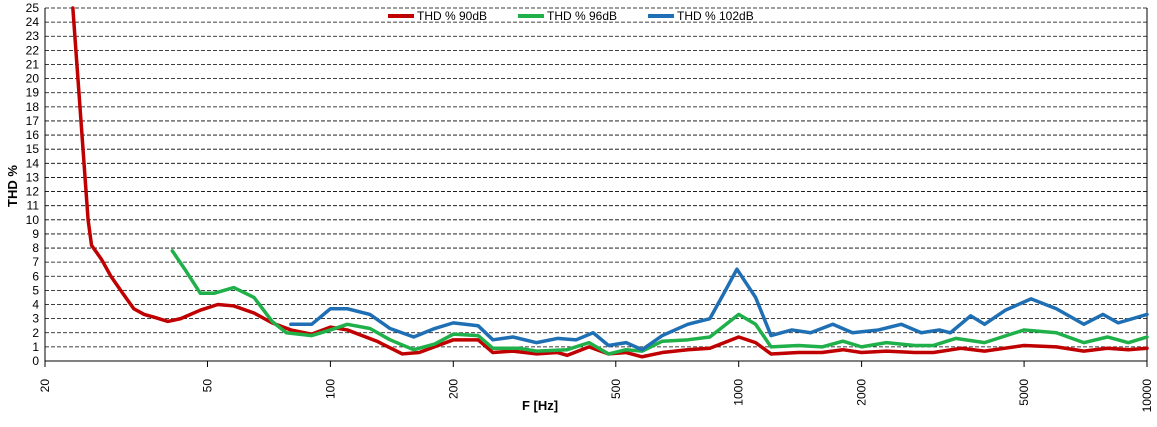 The height and width of the screenshot is (427, 1157). I want to click on x-tick-label: 20, so click(45, 386).